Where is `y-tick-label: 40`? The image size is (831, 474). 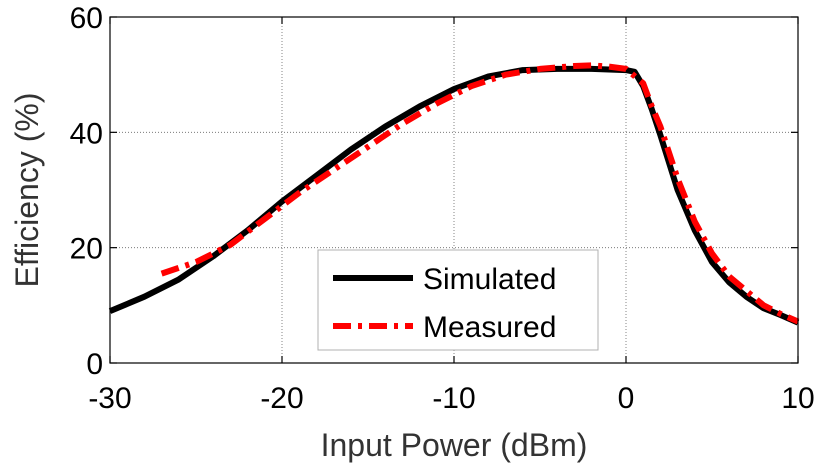 y-tick-label: 40 is located at coordinates (86, 133).